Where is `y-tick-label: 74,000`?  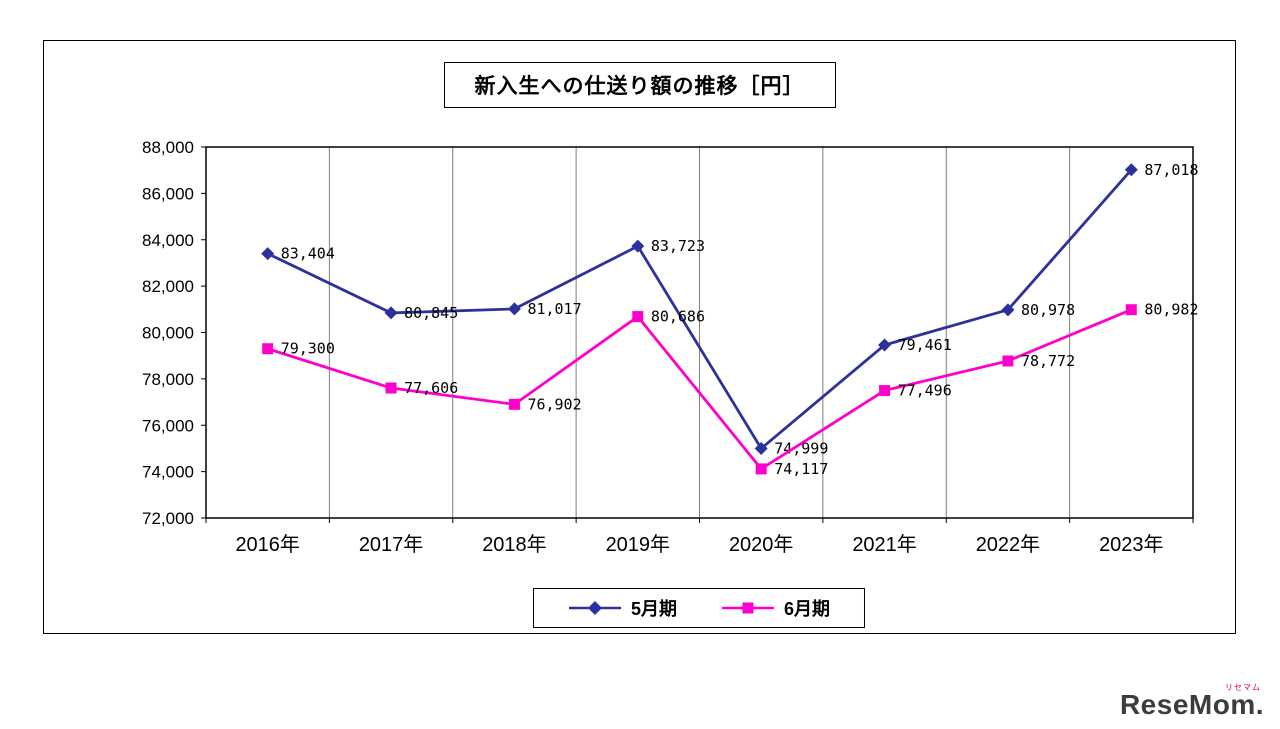
y-tick-label: 74,000 is located at coordinates (168, 472).